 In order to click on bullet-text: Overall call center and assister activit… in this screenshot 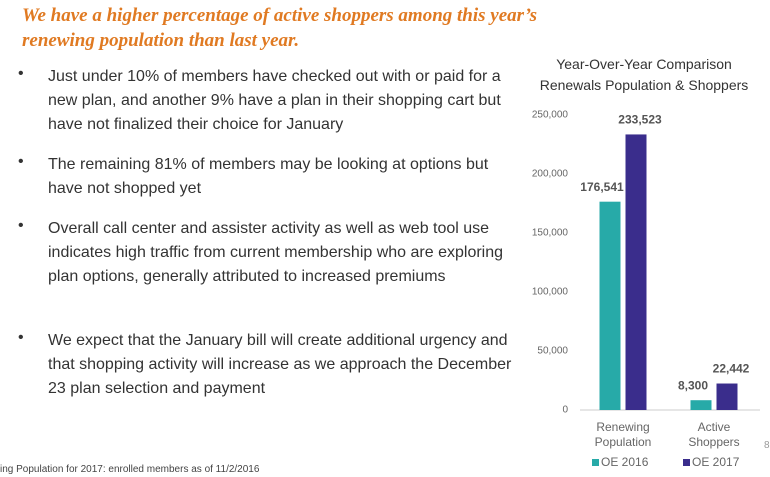, I will do `click(276, 252)`.